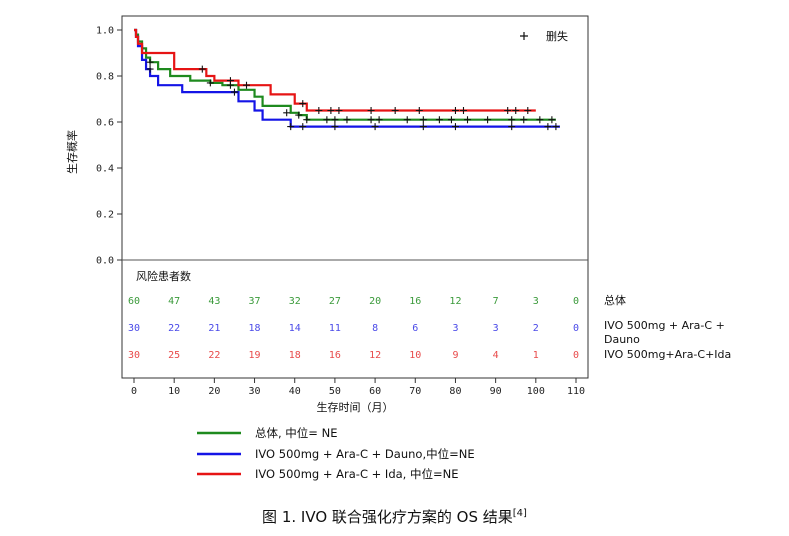 The height and width of the screenshot is (536, 789). I want to click on x-tick-label: 90, so click(496, 391).